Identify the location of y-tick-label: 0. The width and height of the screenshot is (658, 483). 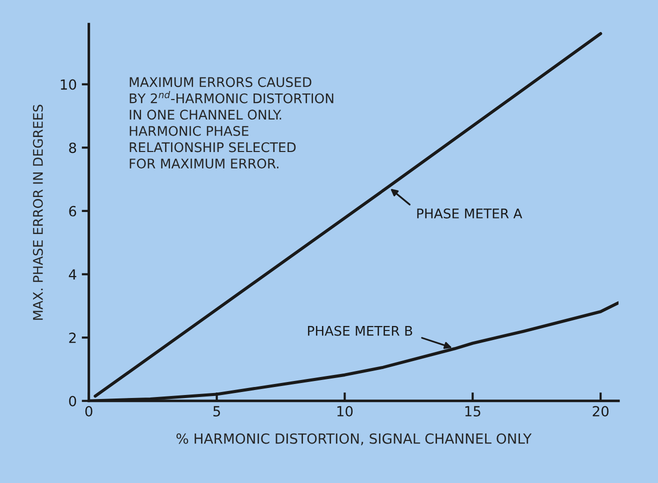
(72, 401).